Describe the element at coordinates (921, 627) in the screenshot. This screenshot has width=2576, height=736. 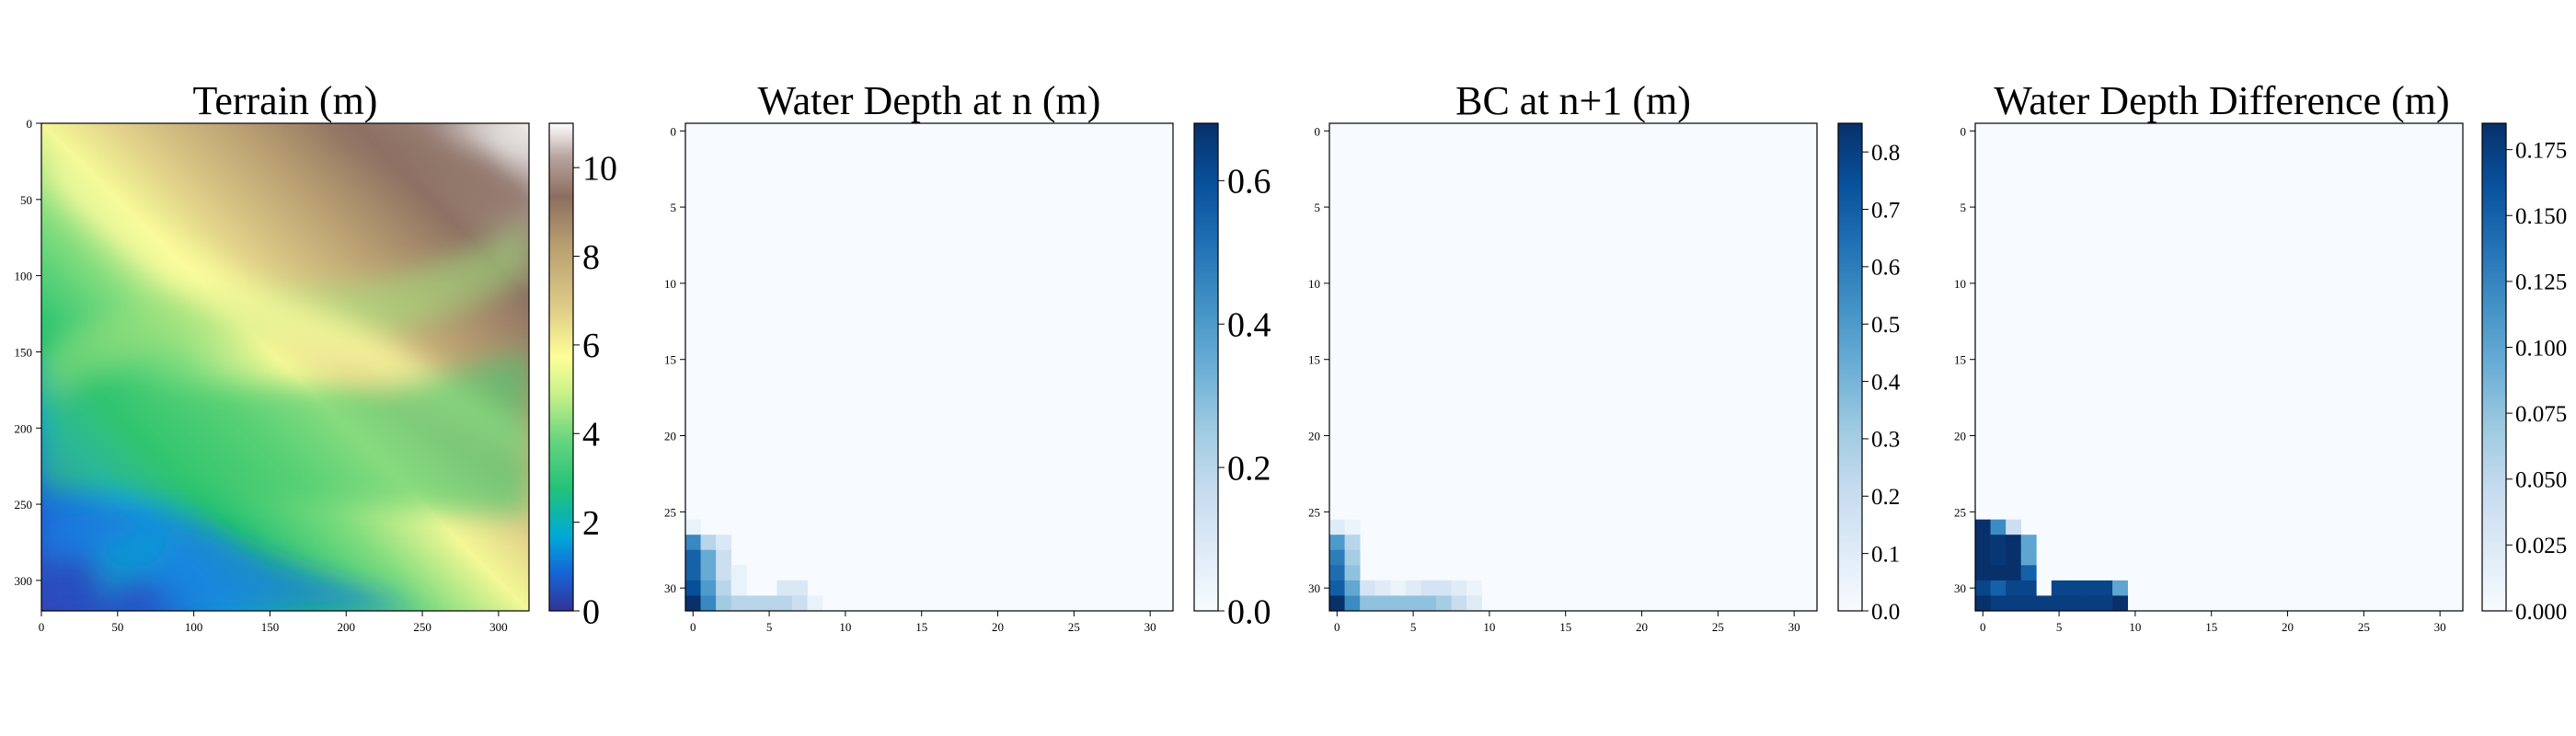
I see `x-tick-label: 15` at that location.